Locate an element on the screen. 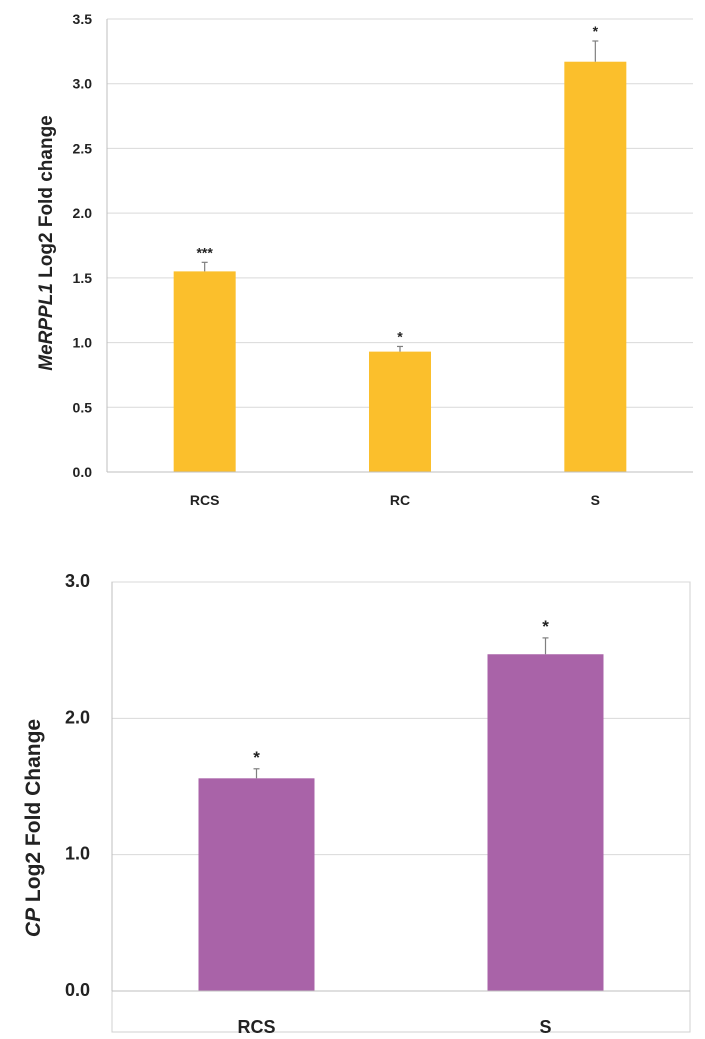  bottom-significance-s: * is located at coordinates (545, 626).